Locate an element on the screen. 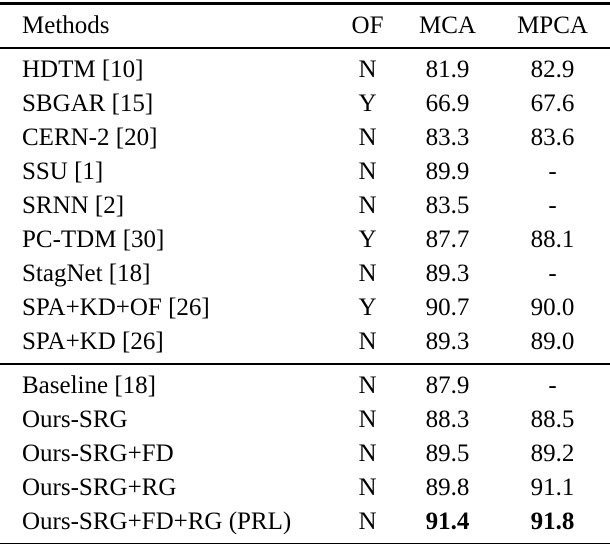 This screenshot has width=610, height=544. method-cell: CERN-2 [20] is located at coordinates (90, 137).